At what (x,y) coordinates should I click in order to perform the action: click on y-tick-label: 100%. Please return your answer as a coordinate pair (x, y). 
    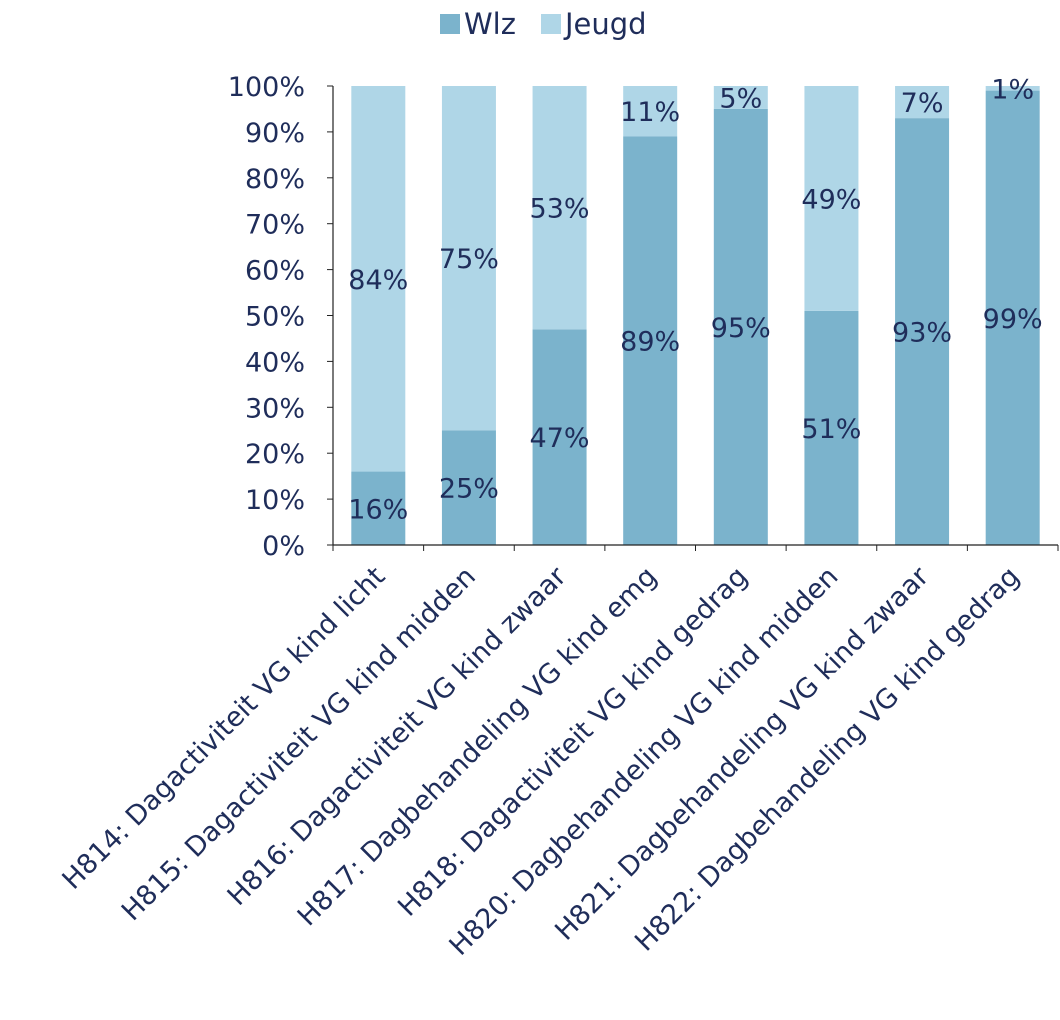
    Looking at the image, I should click on (266, 87).